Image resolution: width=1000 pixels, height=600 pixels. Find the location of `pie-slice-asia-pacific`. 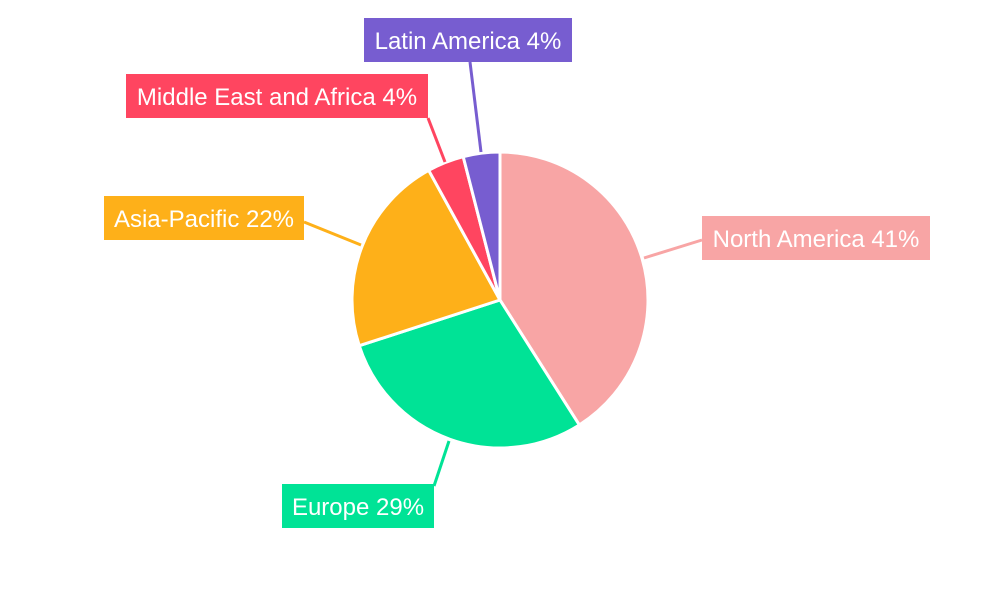

pie-slice-asia-pacific is located at coordinates (426, 258).